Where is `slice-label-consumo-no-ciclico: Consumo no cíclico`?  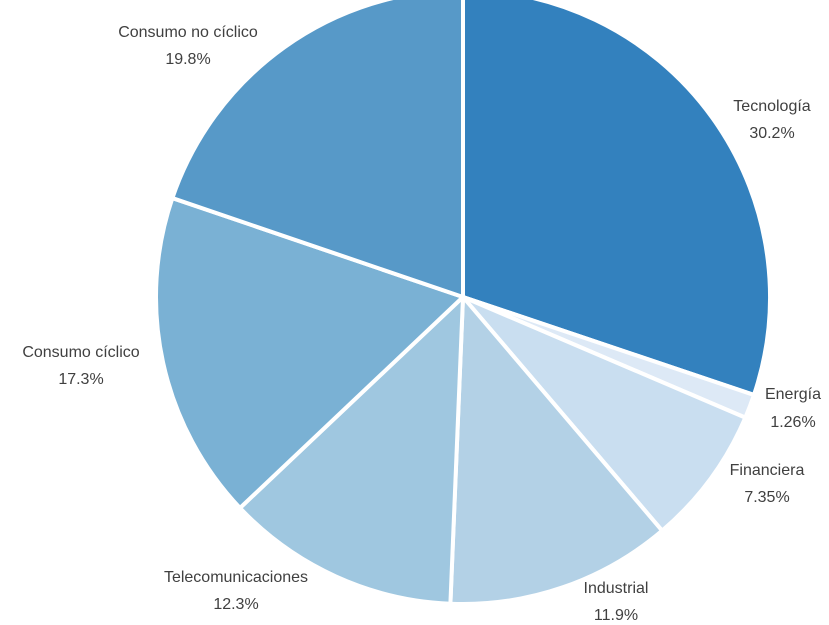
slice-label-consumo-no-ciclico: Consumo no cíclico is located at coordinates (188, 32).